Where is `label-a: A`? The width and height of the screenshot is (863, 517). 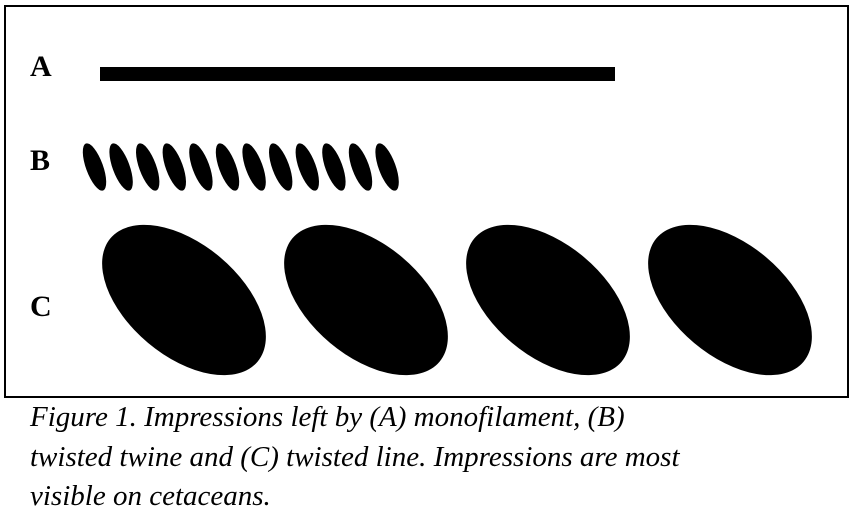 label-a: A is located at coordinates (41, 66).